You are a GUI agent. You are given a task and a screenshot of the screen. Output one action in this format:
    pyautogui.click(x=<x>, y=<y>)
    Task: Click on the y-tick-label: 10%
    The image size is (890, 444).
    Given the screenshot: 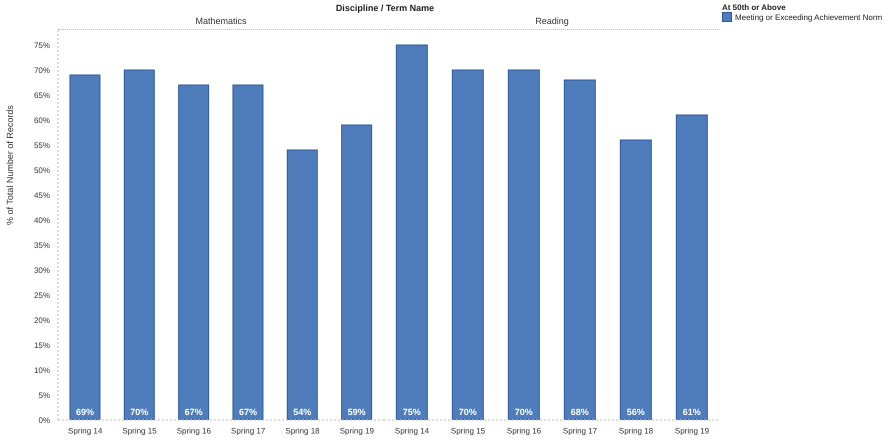 What is the action you would take?
    pyautogui.click(x=42, y=370)
    